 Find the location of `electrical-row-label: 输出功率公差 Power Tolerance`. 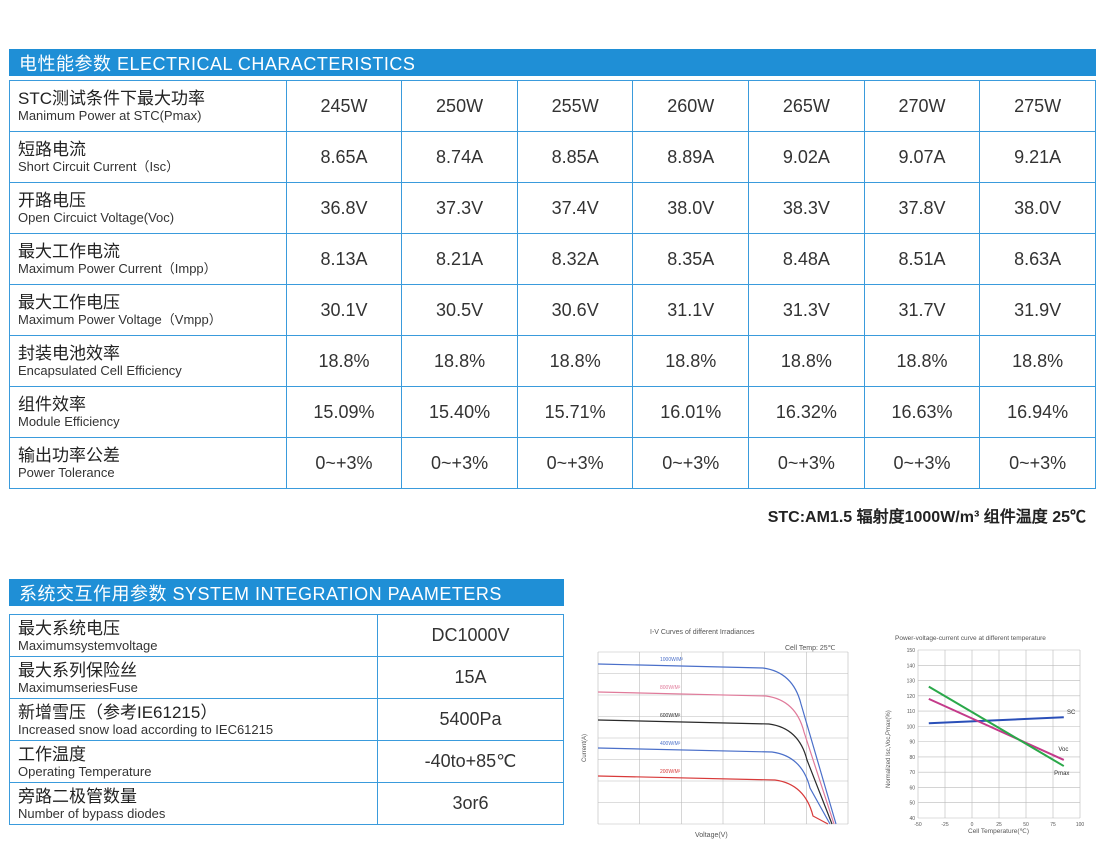

electrical-row-label: 输出功率公差 Power Tolerance is located at coordinates (148, 463).